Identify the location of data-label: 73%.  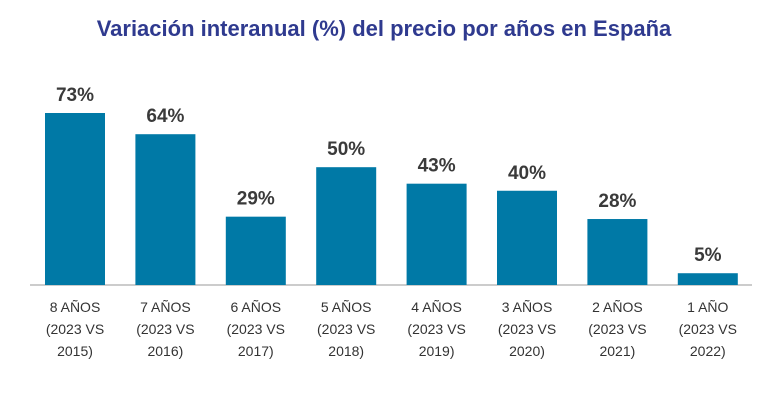
(75, 95).